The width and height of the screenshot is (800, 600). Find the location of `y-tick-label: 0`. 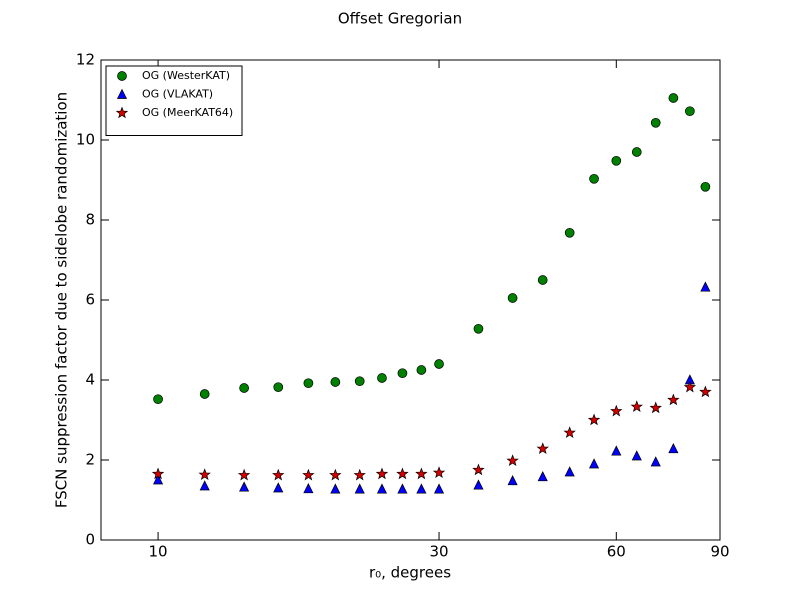

y-tick-label: 0 is located at coordinates (90, 540).